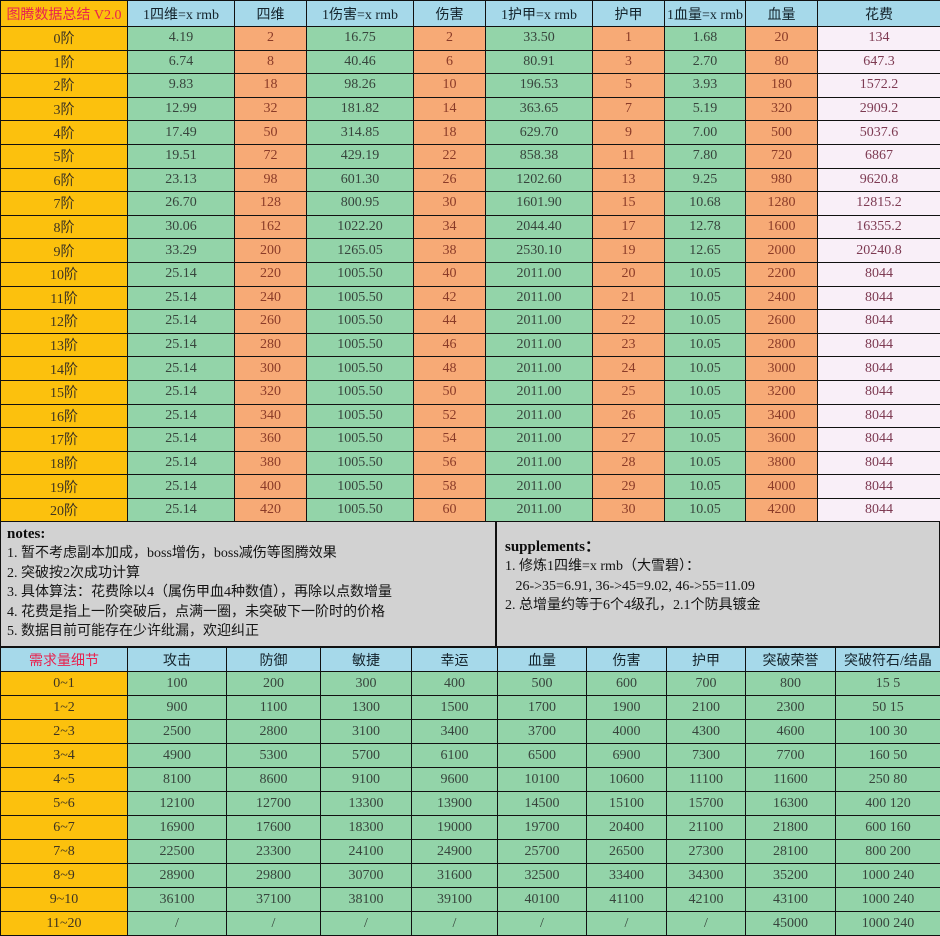  What do you see at coordinates (781, 298) in the screenshot?
I see `totem-cell: 2400` at bounding box center [781, 298].